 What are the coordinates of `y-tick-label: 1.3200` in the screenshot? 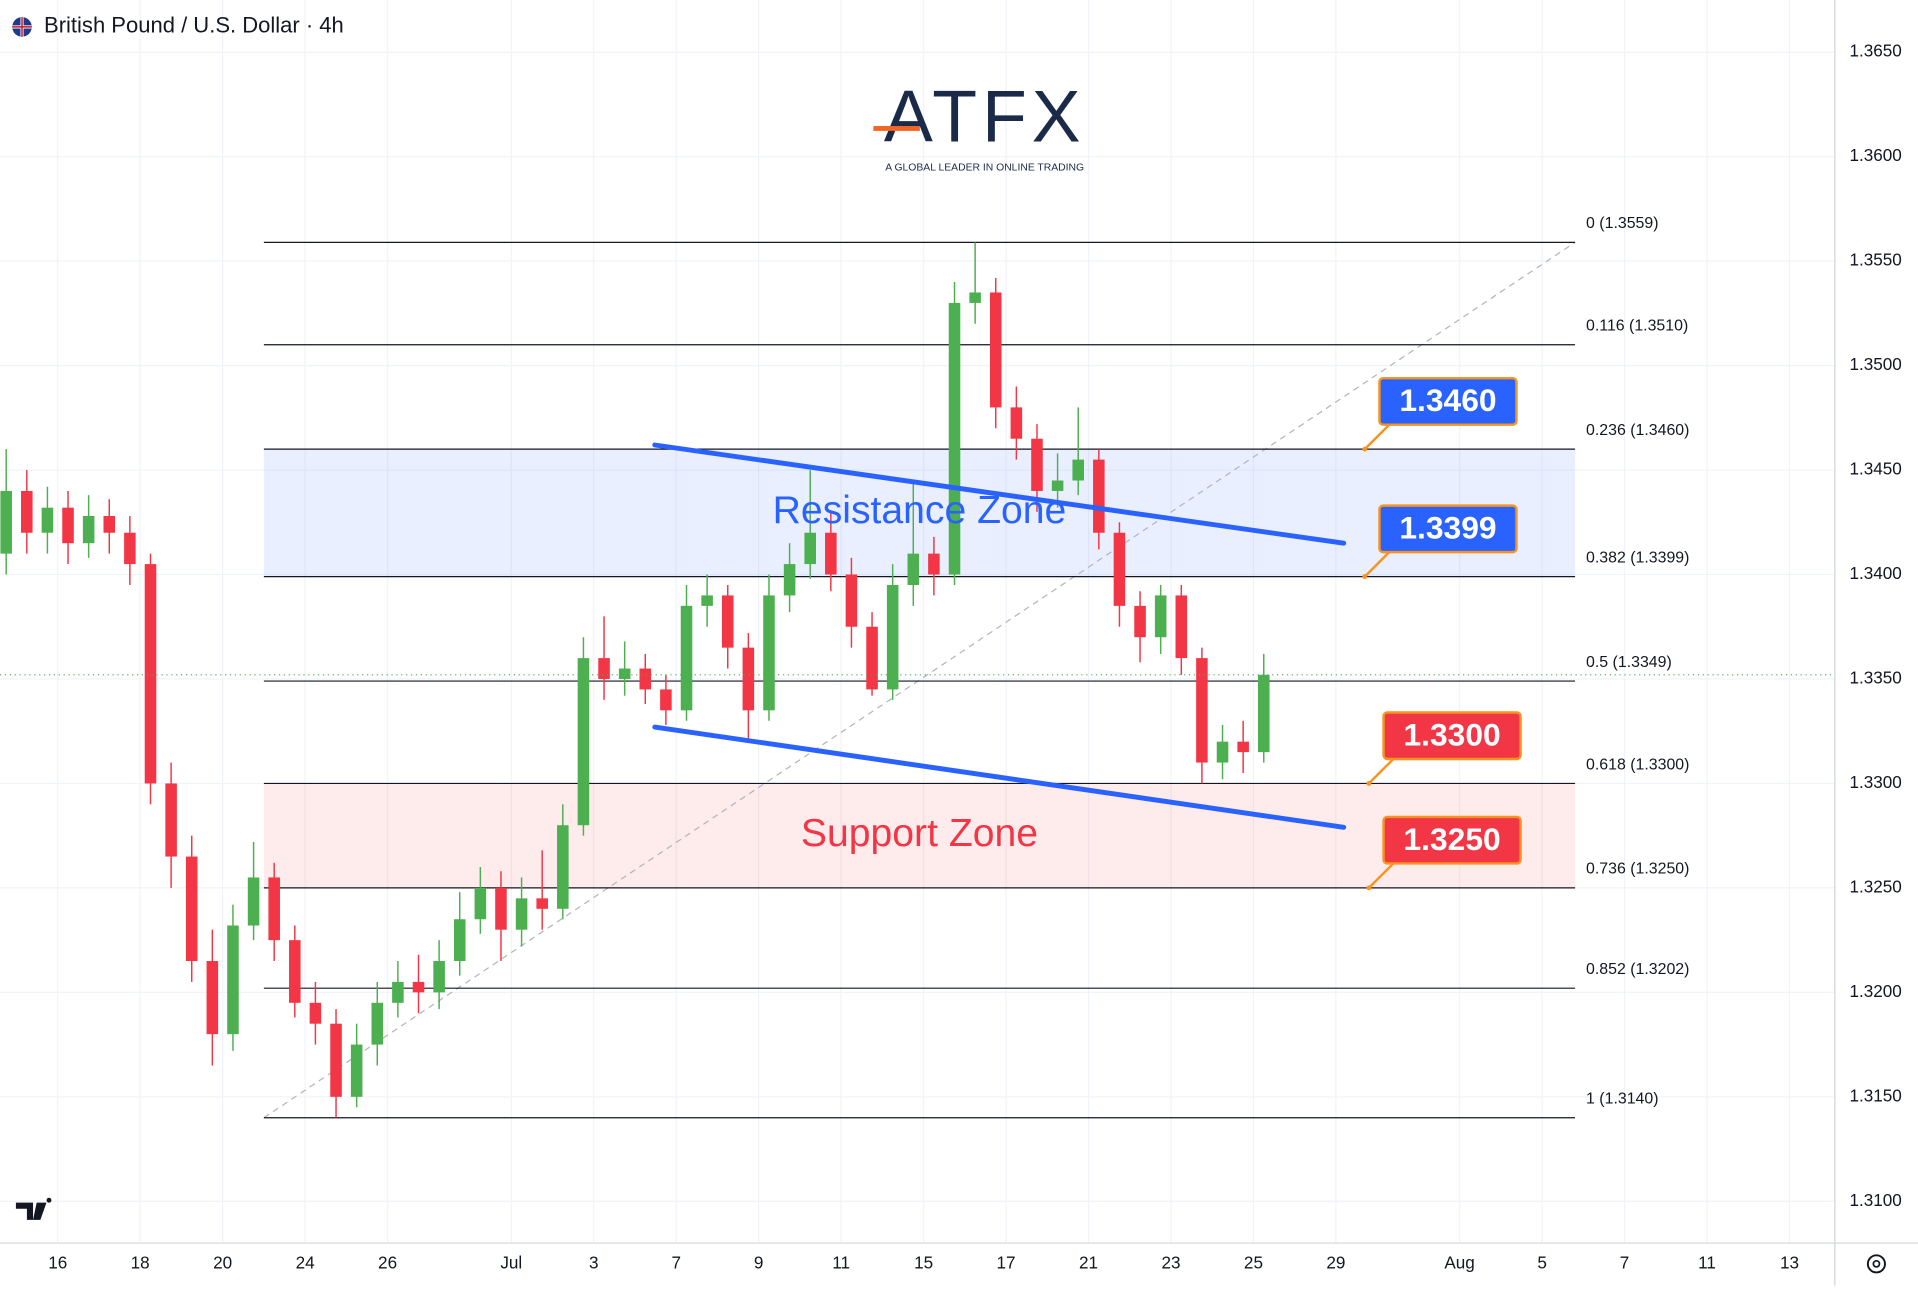 It's located at (1876, 991).